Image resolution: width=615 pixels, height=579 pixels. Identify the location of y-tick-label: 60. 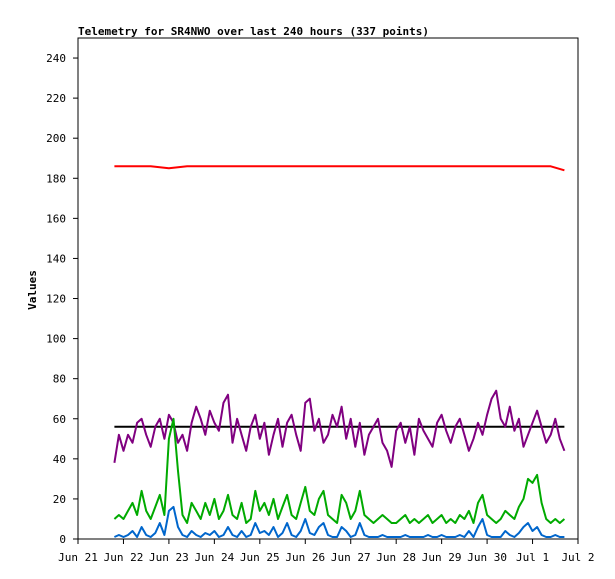
(59, 419).